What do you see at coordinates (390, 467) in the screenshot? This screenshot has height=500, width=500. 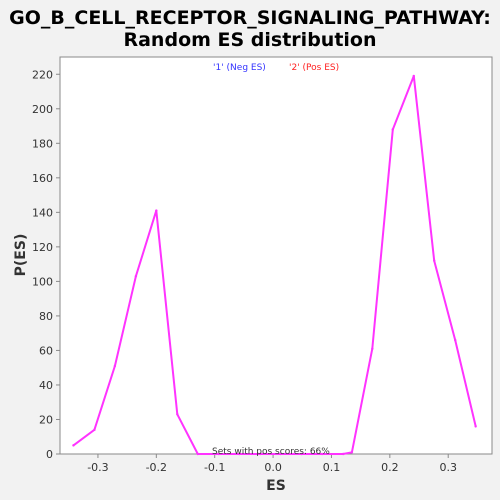 I see `x-tick-label: 0.2` at bounding box center [390, 467].